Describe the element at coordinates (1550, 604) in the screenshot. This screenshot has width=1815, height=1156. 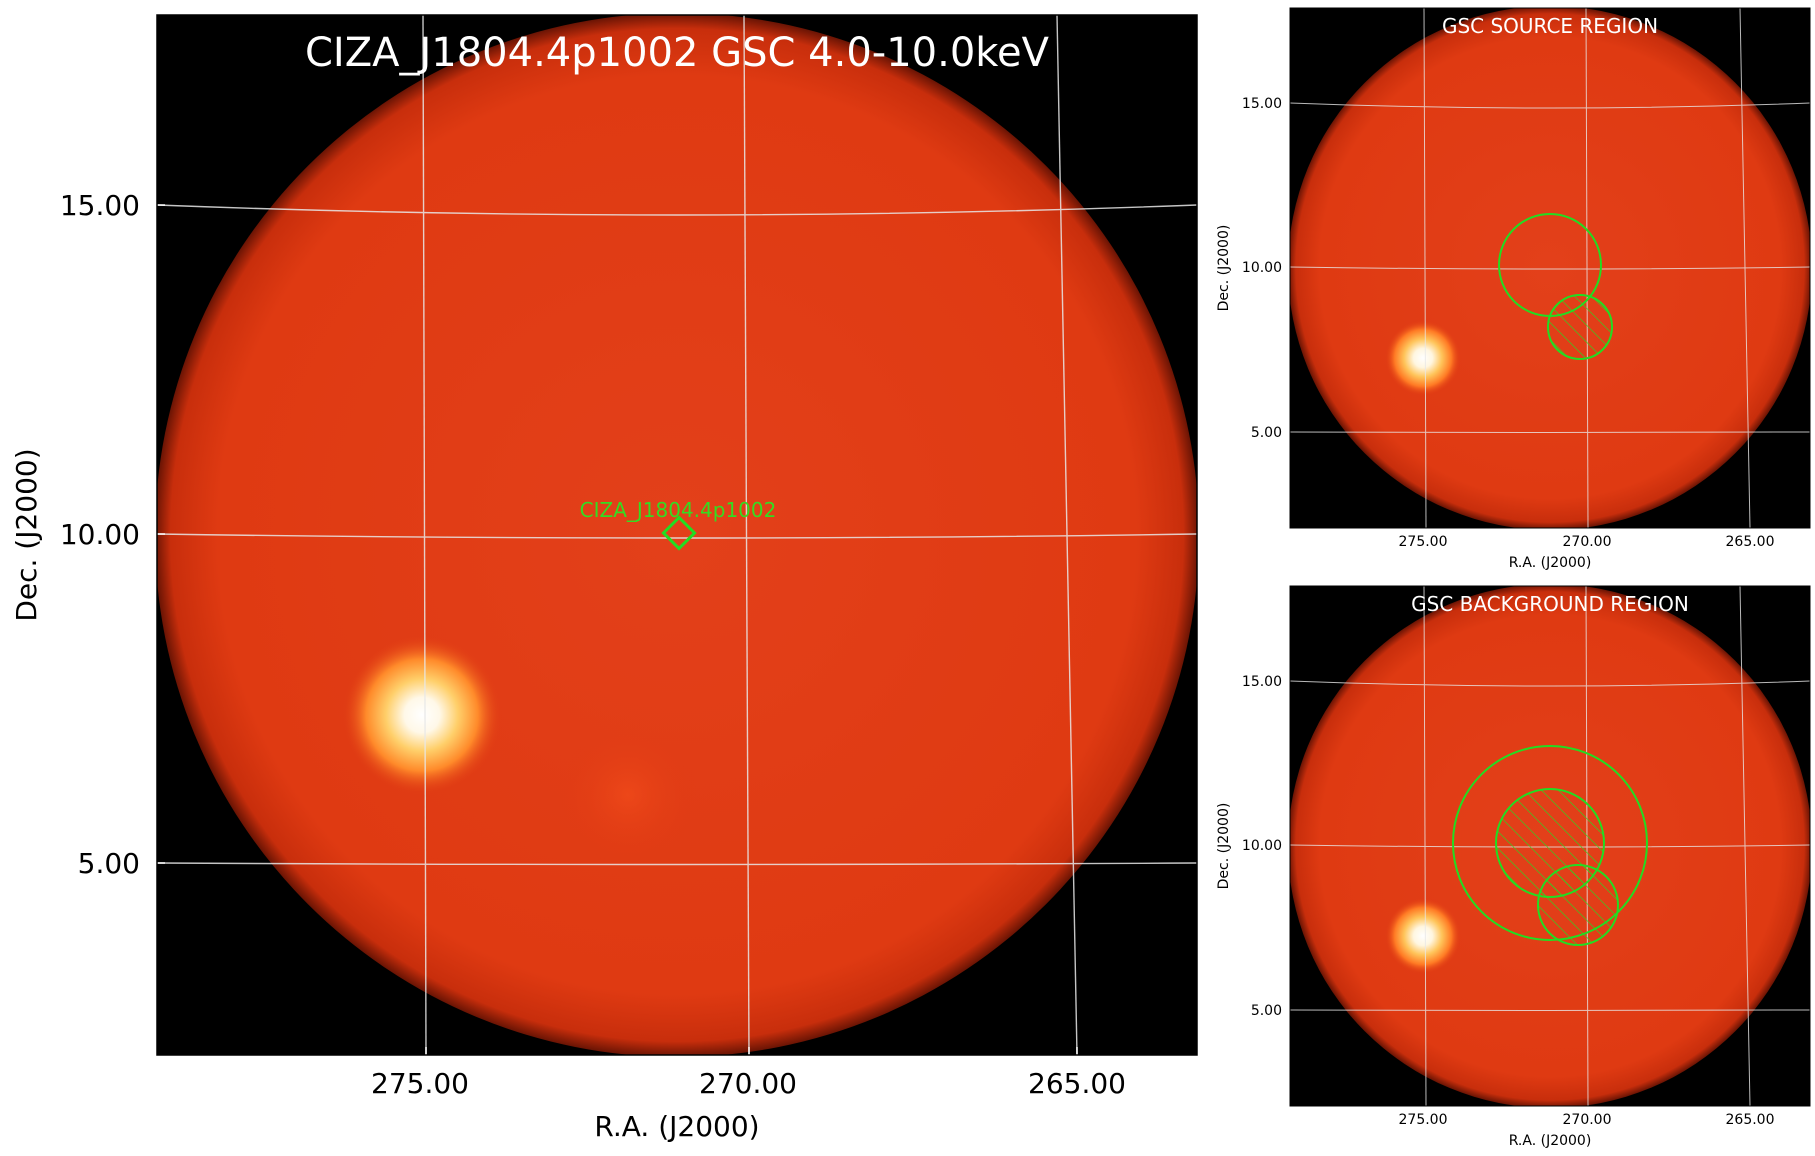
I see `panel-title: GSC BACKGROUND REGION` at that location.